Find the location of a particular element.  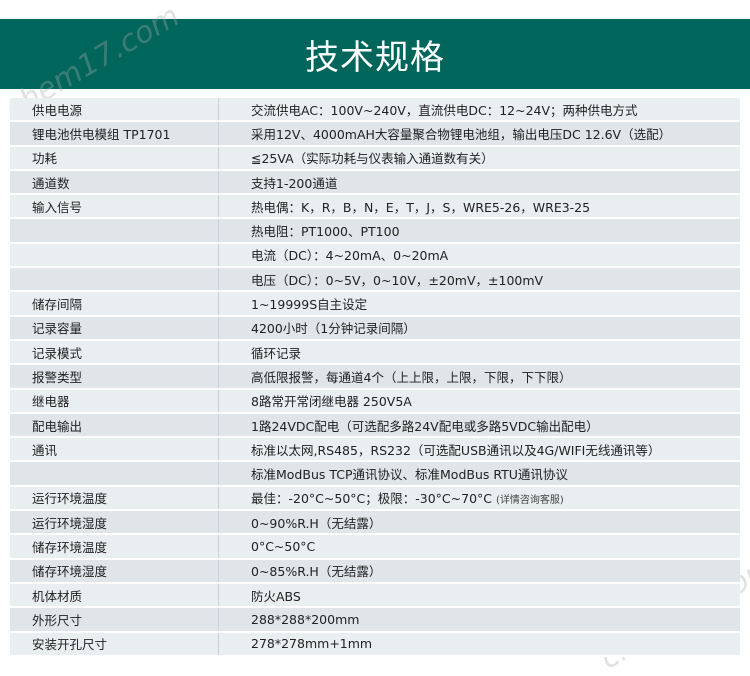

table-row: 通道数 支持1-200通道 is located at coordinates (375, 182).